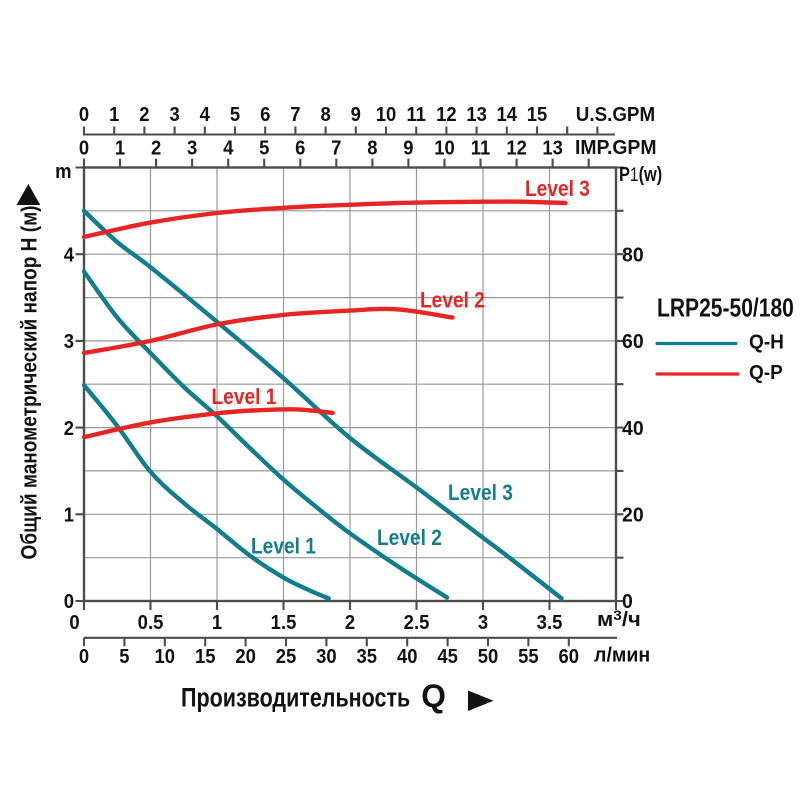 Image resolution: width=800 pixels, height=805 pixels. I want to click on svg-text: U.S.GPM, so click(615, 114).